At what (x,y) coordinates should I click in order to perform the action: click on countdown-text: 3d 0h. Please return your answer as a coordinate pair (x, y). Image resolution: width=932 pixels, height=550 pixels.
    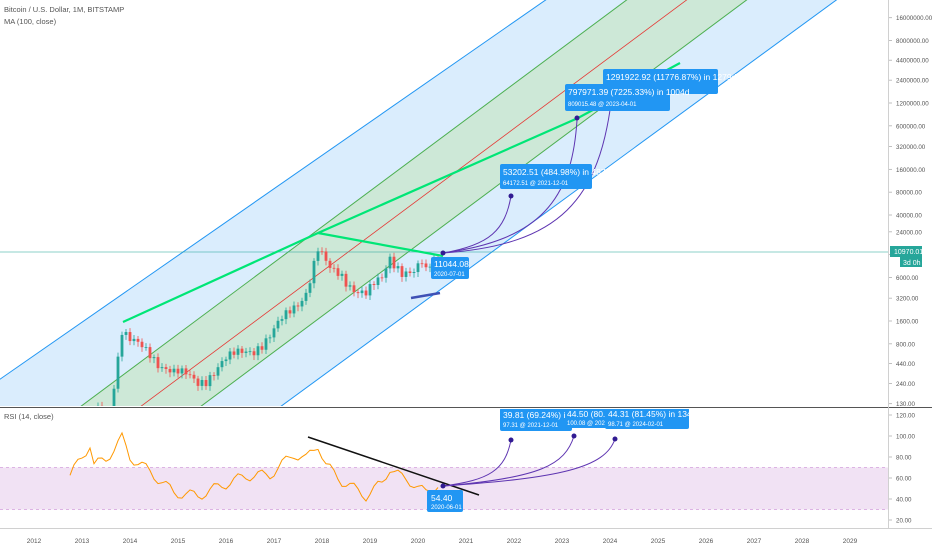
    Looking at the image, I should click on (912, 263).